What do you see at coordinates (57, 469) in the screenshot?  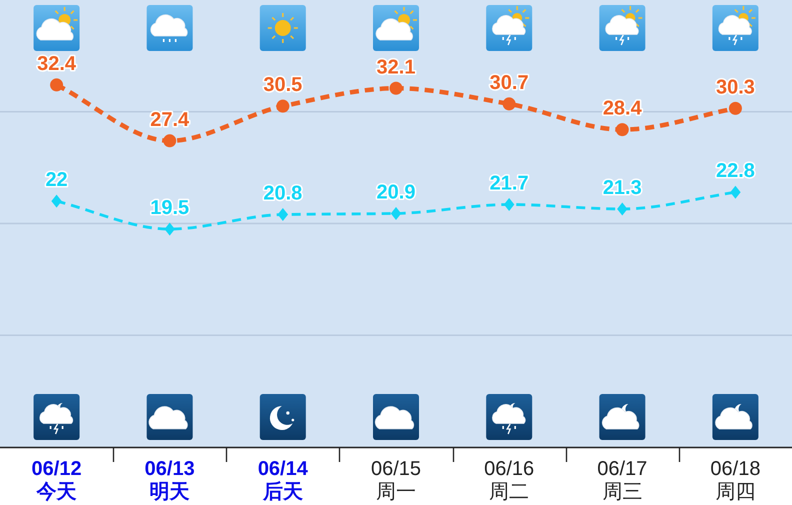 I see `x-tick-label: 06/12` at bounding box center [57, 469].